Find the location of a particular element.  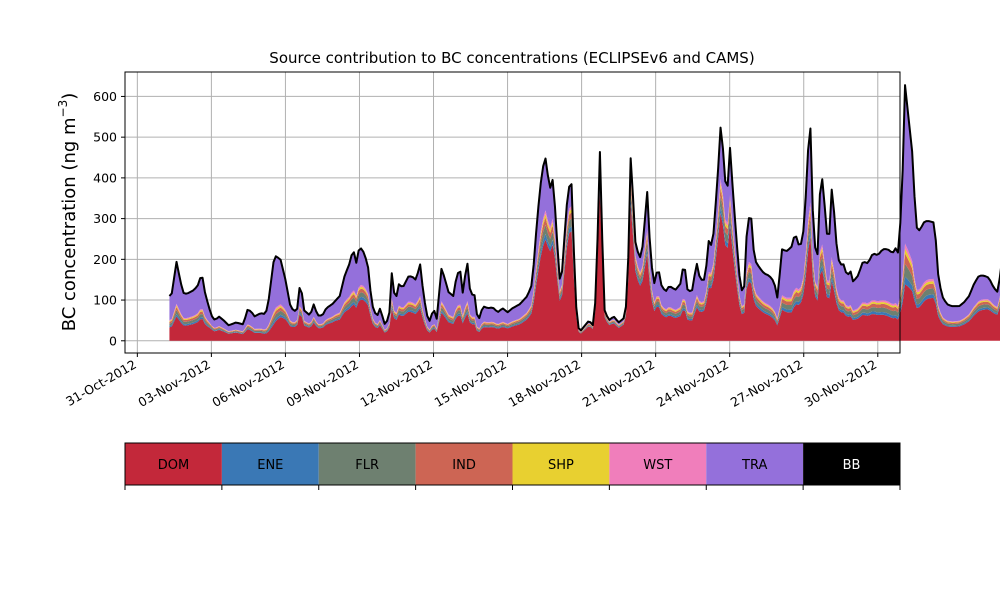

legend-swatch-tra is located at coordinates (755, 464).